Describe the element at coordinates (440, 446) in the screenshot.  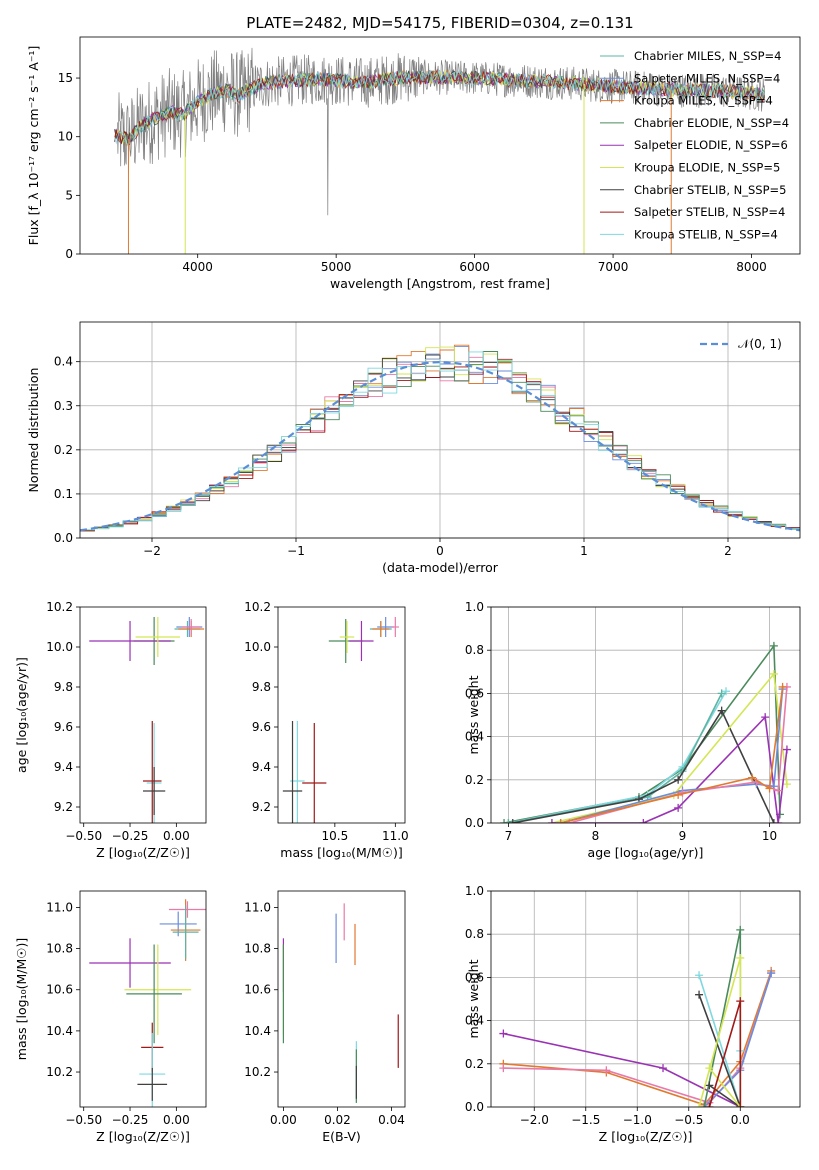
I see `gaussian-curve` at that location.